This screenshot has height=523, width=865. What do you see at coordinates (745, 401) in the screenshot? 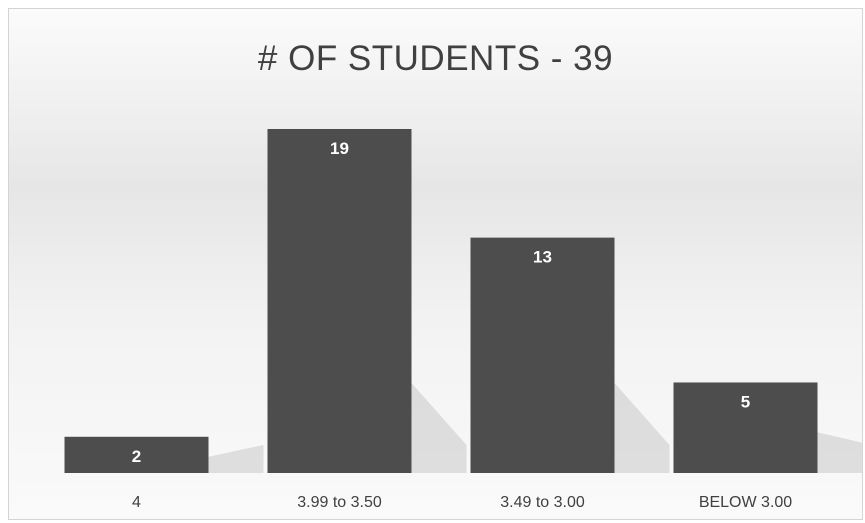
I see `data-label: 5` at bounding box center [745, 401].